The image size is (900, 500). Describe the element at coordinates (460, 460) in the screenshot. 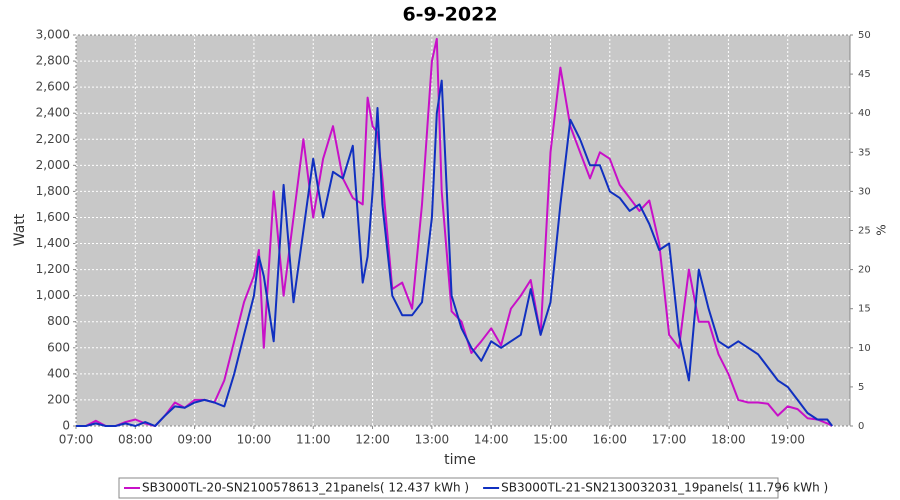

I see `x-axis-label: time` at that location.